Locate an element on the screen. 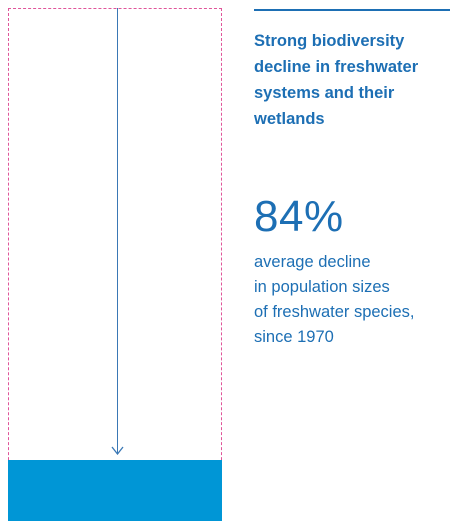  arrow-down-icon is located at coordinates (117, 450).